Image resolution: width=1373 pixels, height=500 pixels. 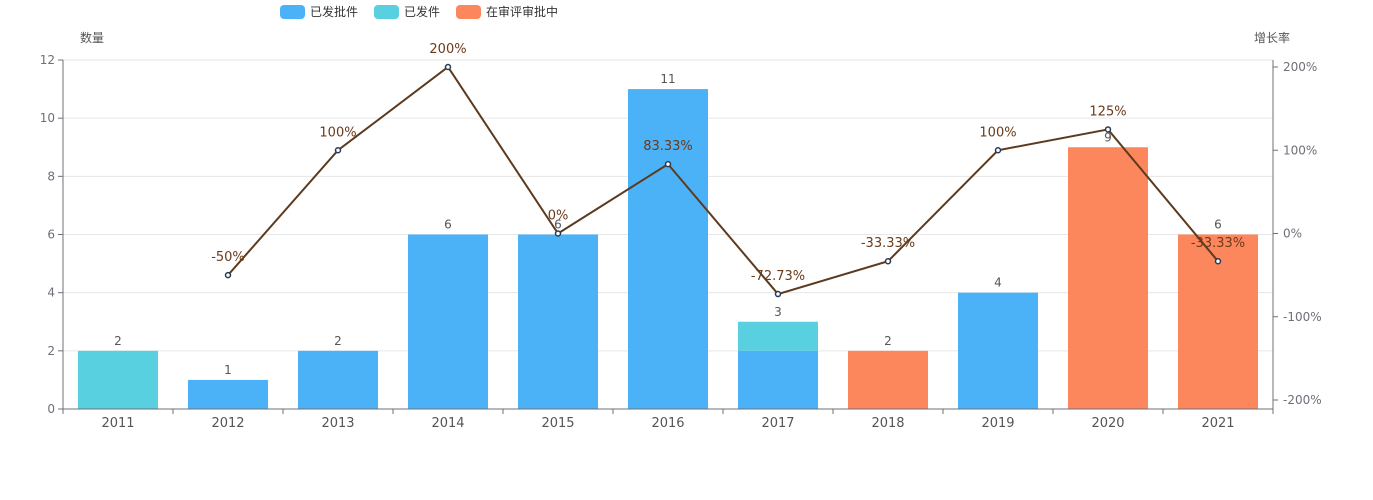 I want to click on x-tick-label: 2013, so click(x=337, y=423).